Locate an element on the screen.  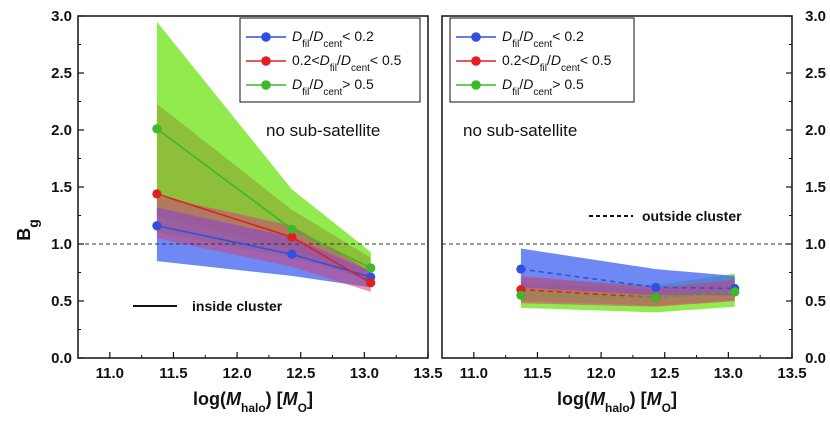
left-line-key: inside cluster is located at coordinates (208, 306).